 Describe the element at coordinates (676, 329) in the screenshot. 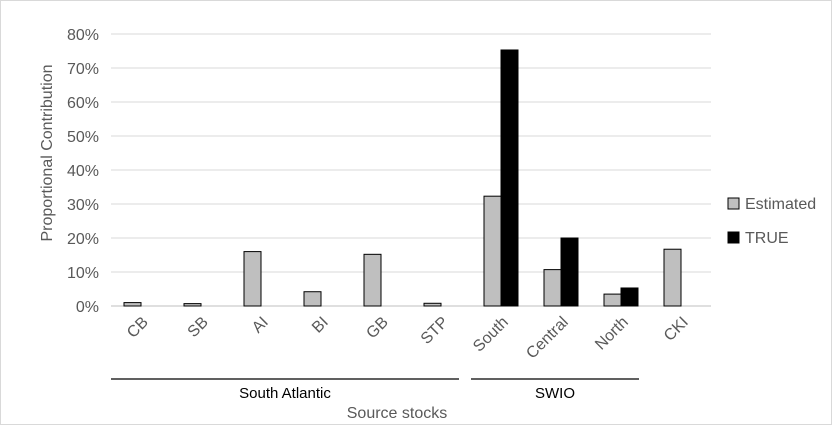

I see `x-tick-label: CKI` at that location.